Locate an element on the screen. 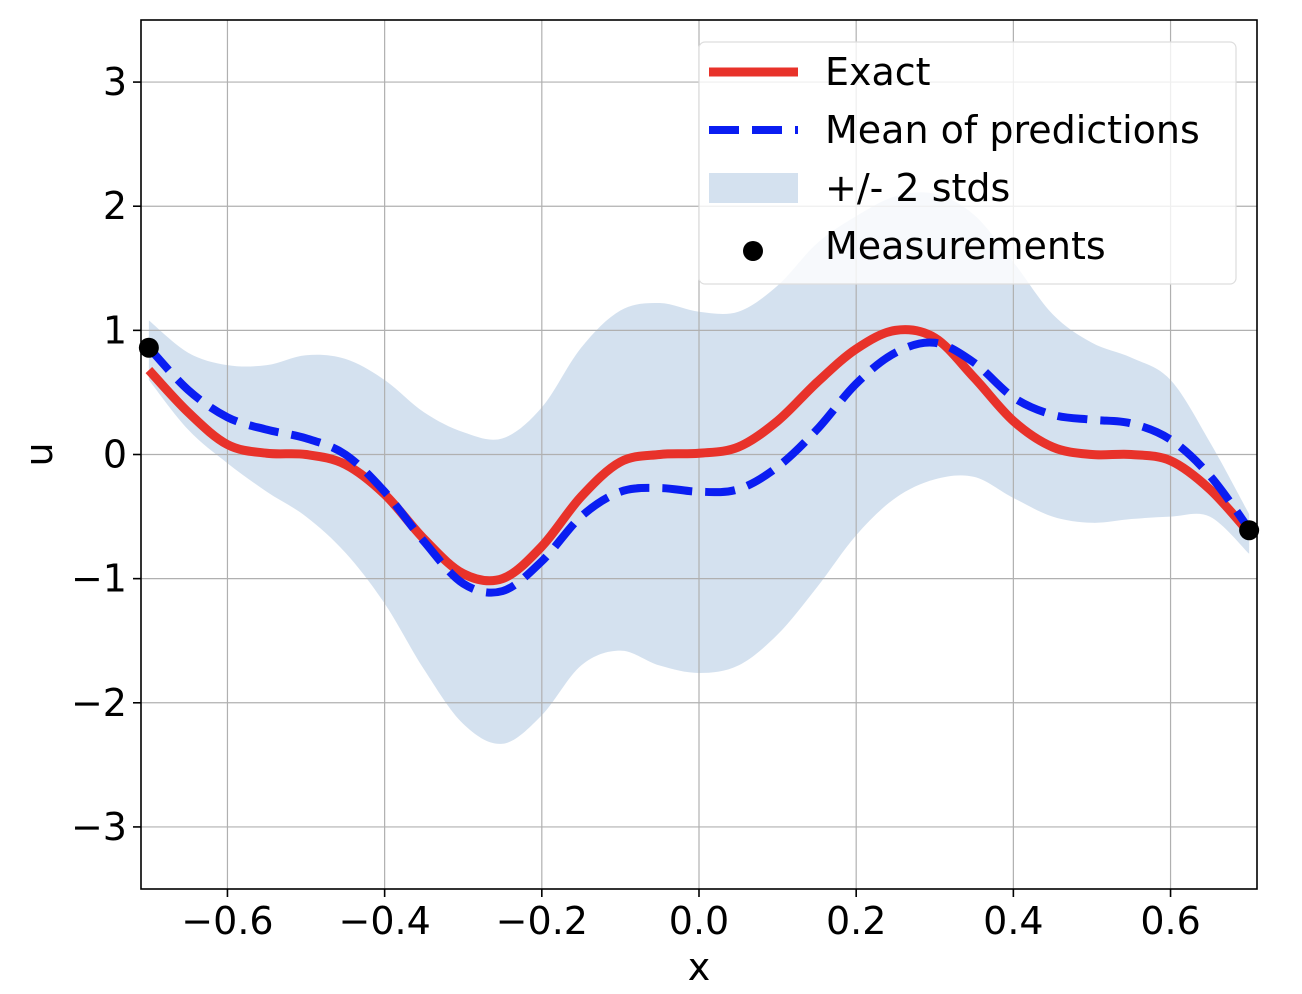 This screenshot has width=1302, height=994. x-tick-label: 0.2 is located at coordinates (856, 921).